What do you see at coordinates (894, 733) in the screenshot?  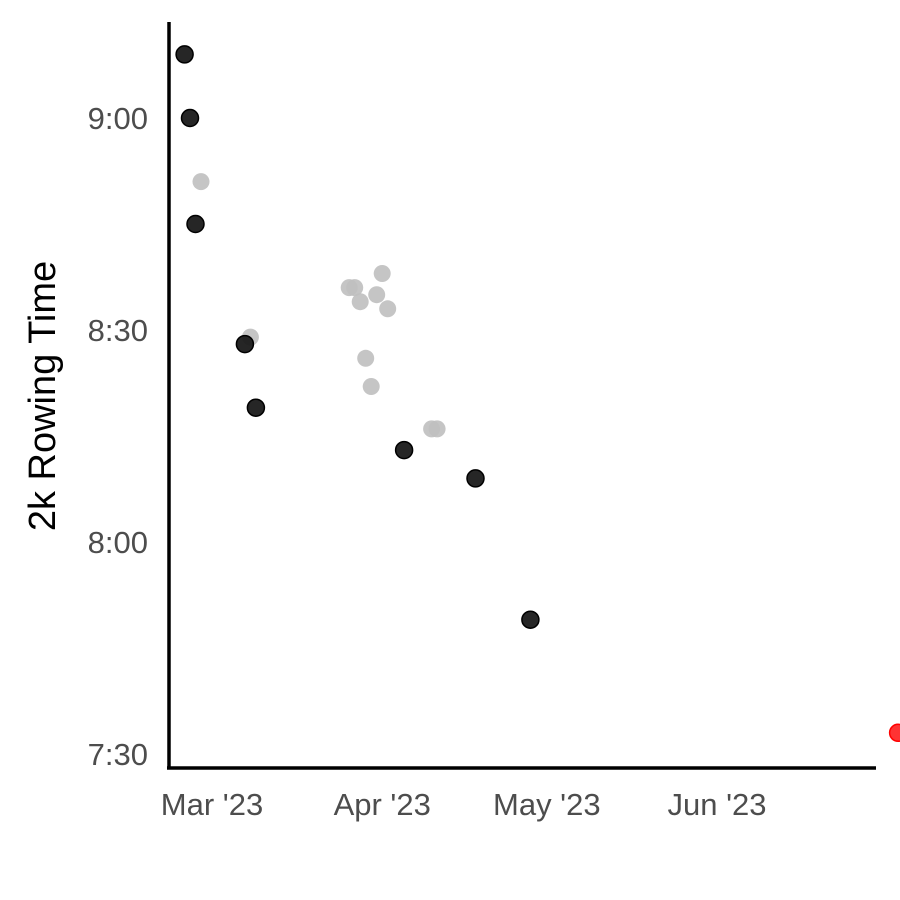 I see `data-point-red` at bounding box center [894, 733].